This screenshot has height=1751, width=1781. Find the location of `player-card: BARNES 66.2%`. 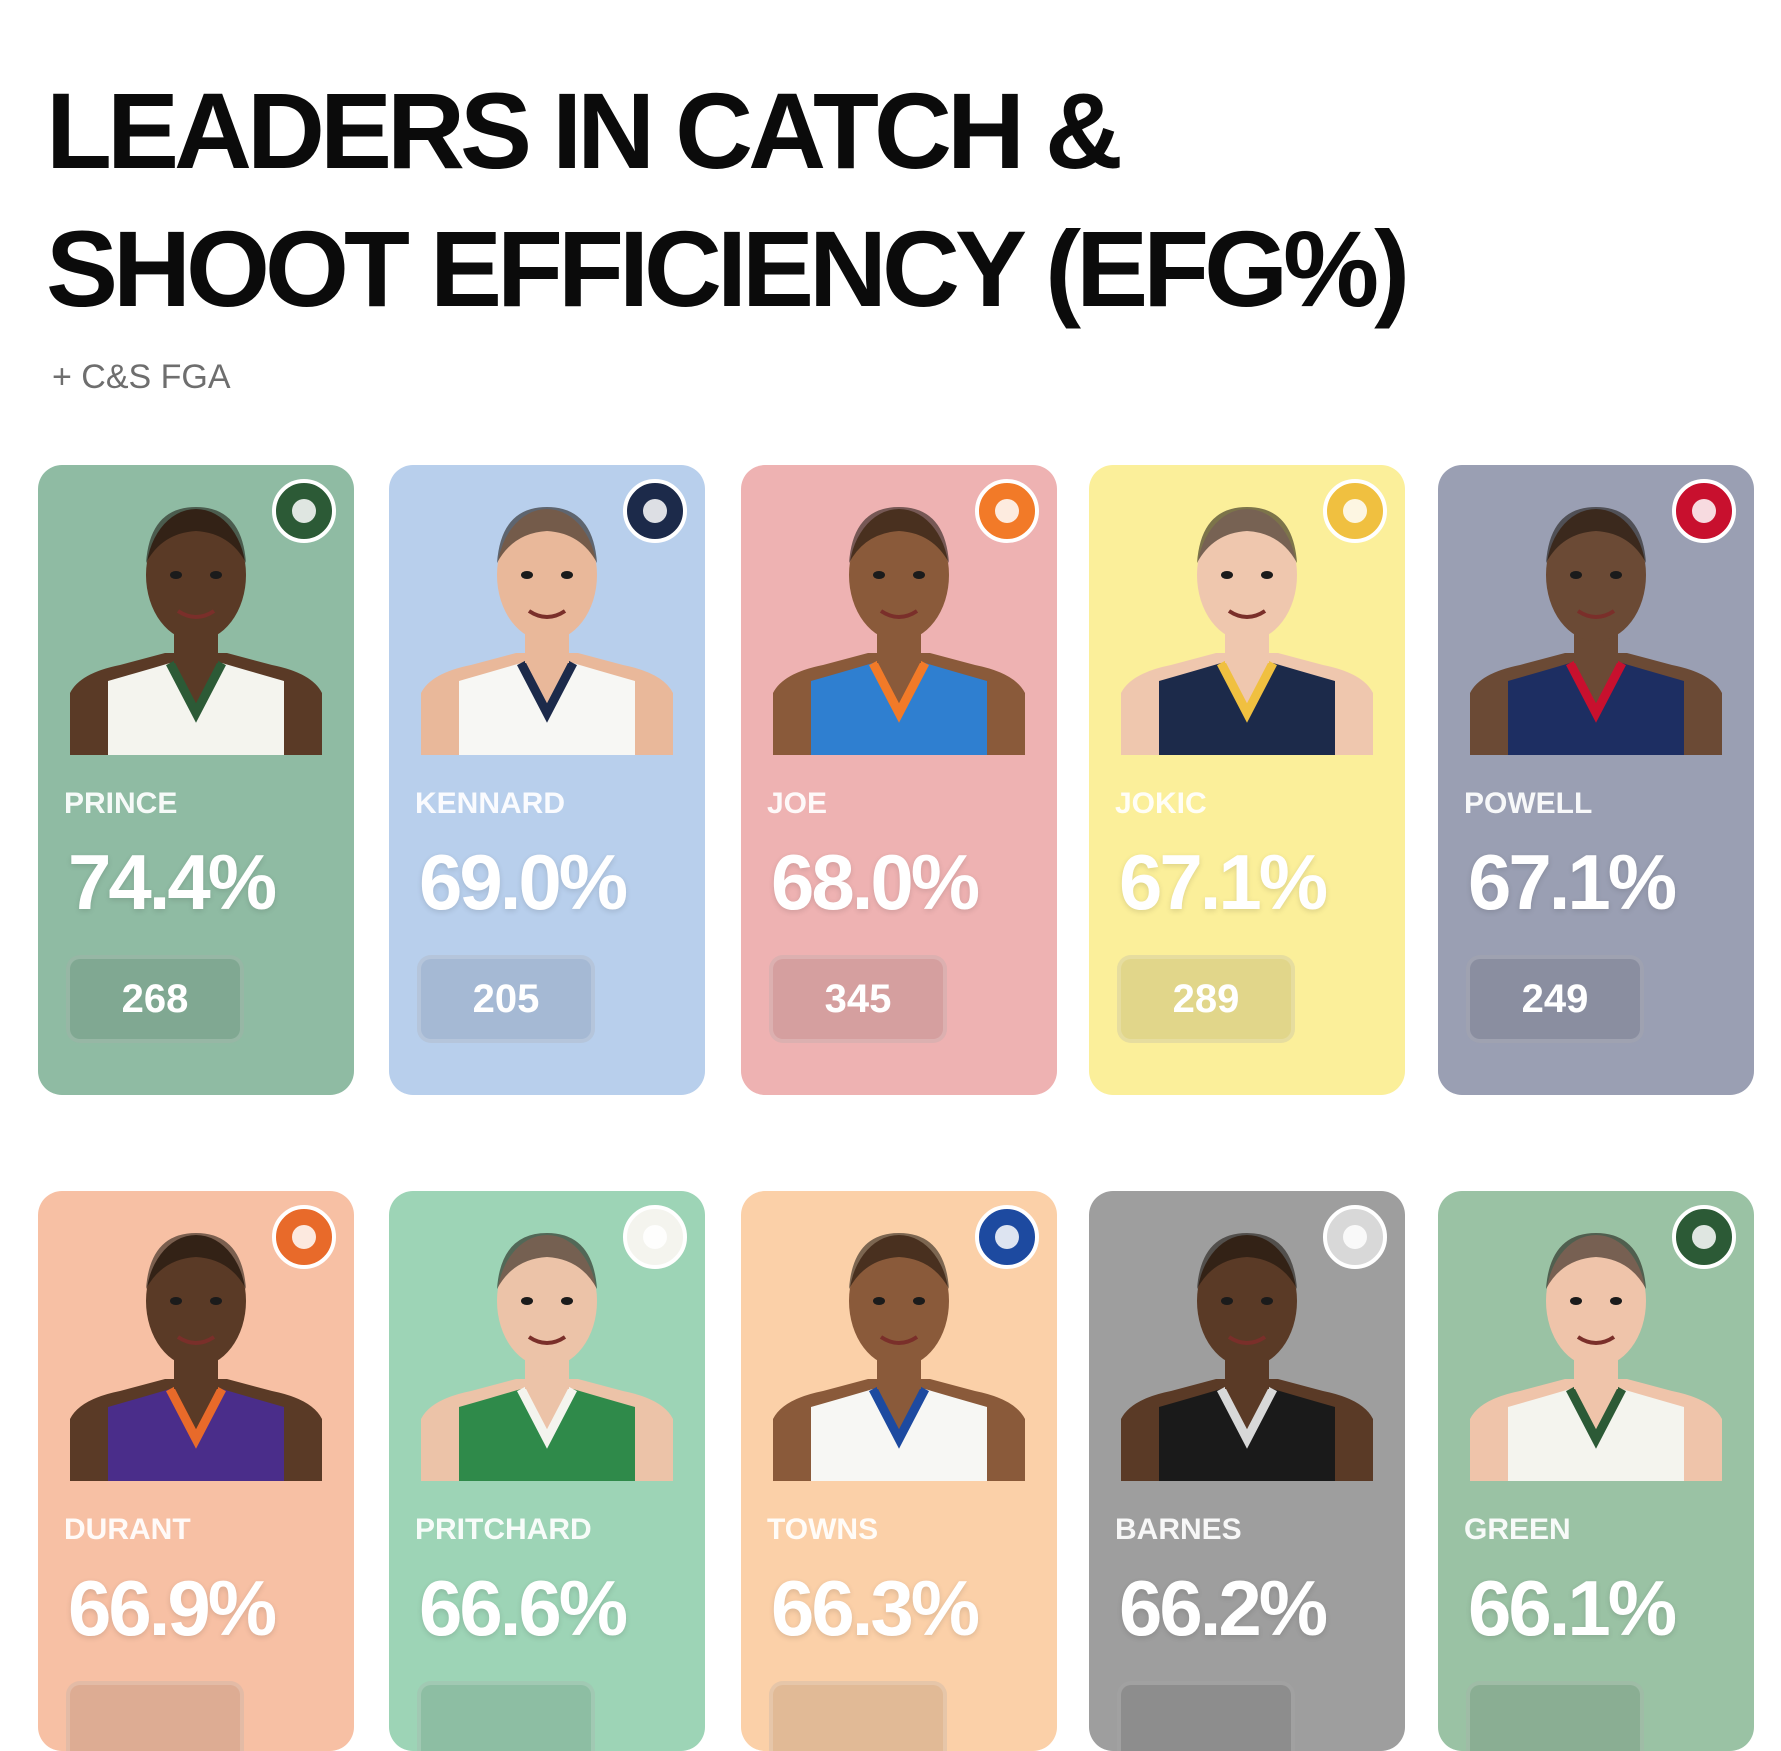

player-card: BARNES 66.2% is located at coordinates (1247, 1471).